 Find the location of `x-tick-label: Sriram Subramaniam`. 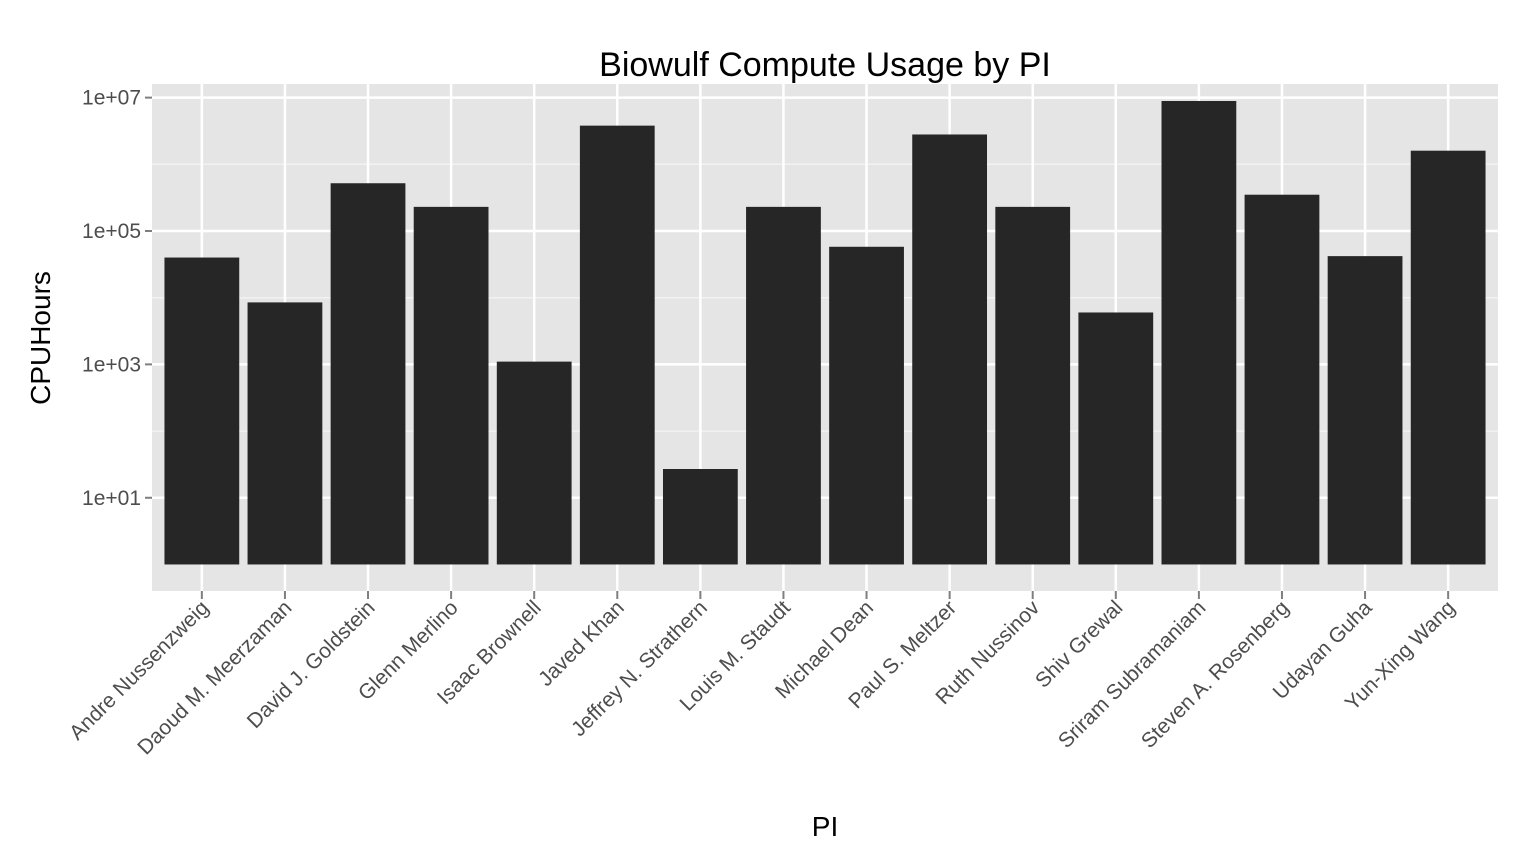

x-tick-label: Sriram Subramaniam is located at coordinates (1132, 674).